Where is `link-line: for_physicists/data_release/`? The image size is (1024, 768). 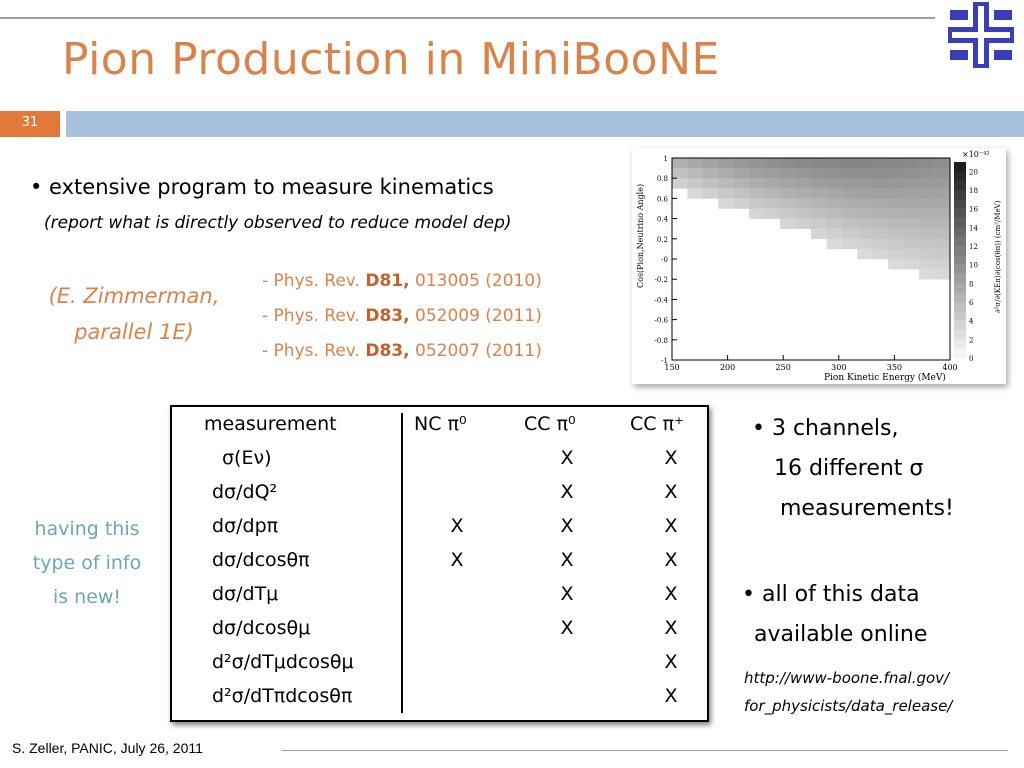
link-line: for_physicists/data_release/ is located at coordinates (848, 706).